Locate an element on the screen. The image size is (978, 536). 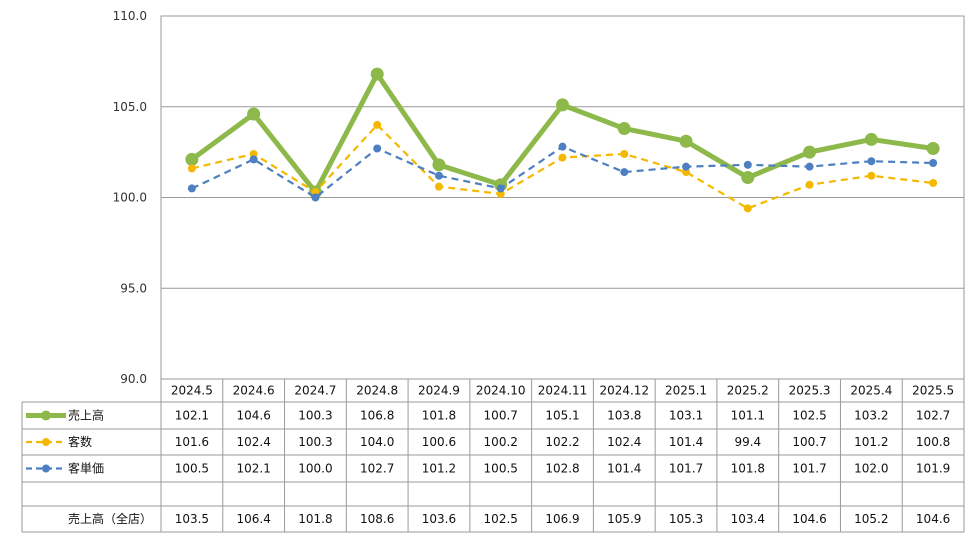
x-tick-label: 2025.1 is located at coordinates (686, 391).